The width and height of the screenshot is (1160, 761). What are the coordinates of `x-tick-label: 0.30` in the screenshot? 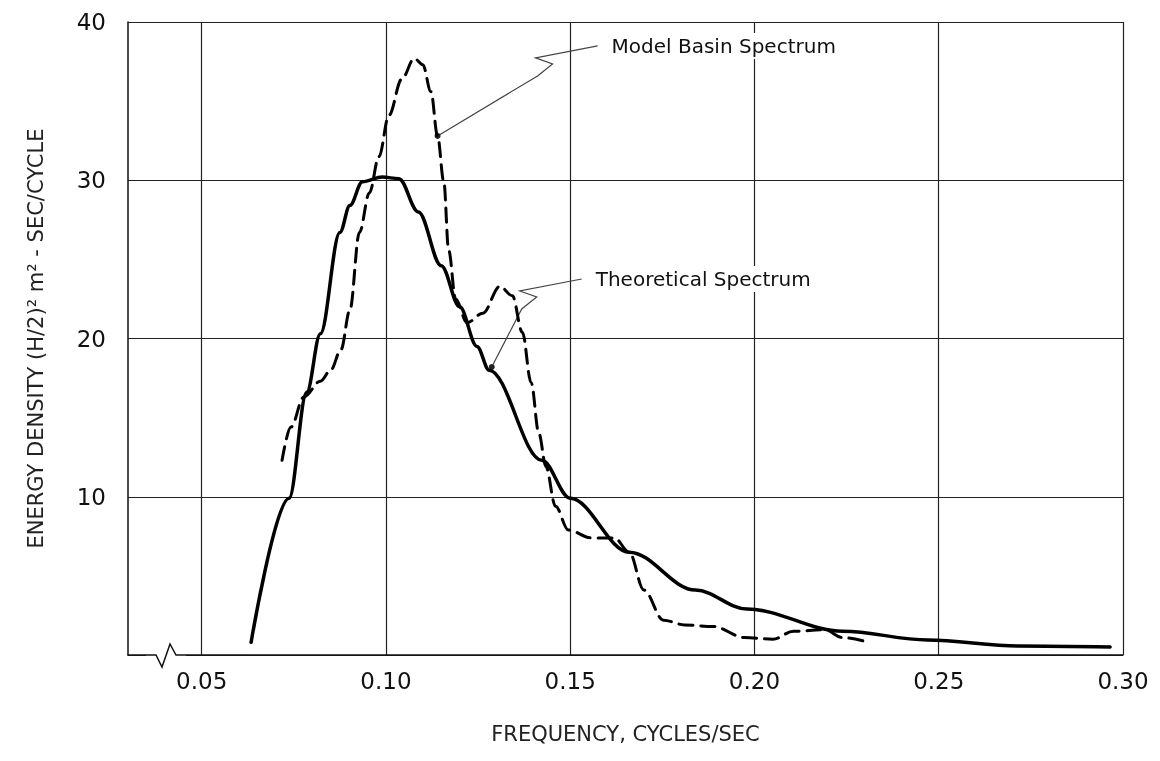 It's located at (1123, 680).